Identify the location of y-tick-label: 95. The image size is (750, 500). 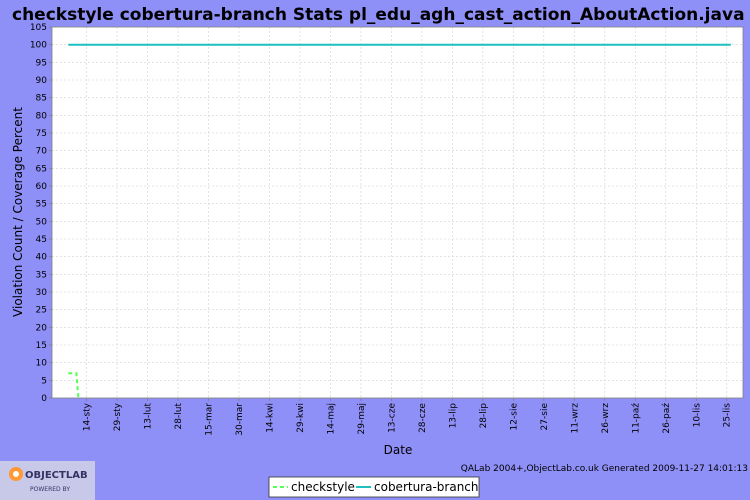
(41, 63).